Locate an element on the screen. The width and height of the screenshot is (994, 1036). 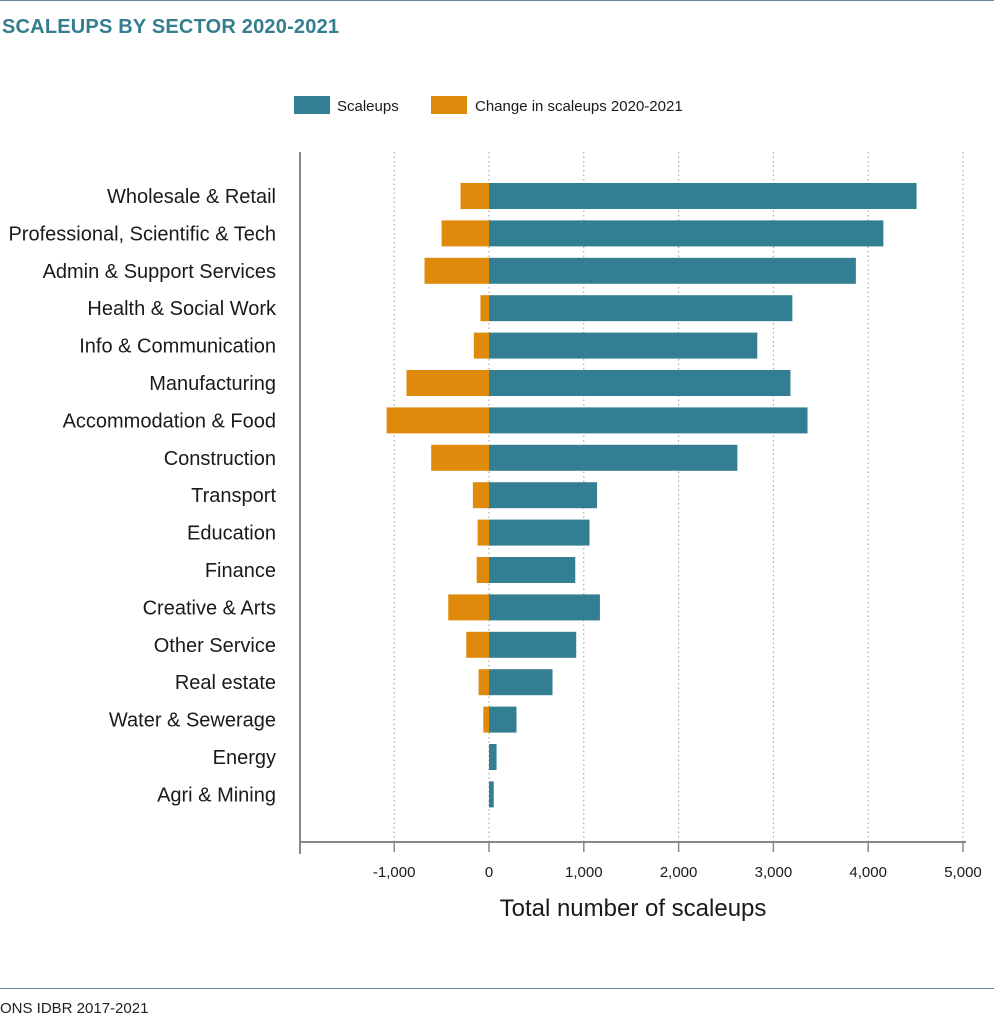
category-label: Professional, Scientific & Tech is located at coordinates (142, 234).